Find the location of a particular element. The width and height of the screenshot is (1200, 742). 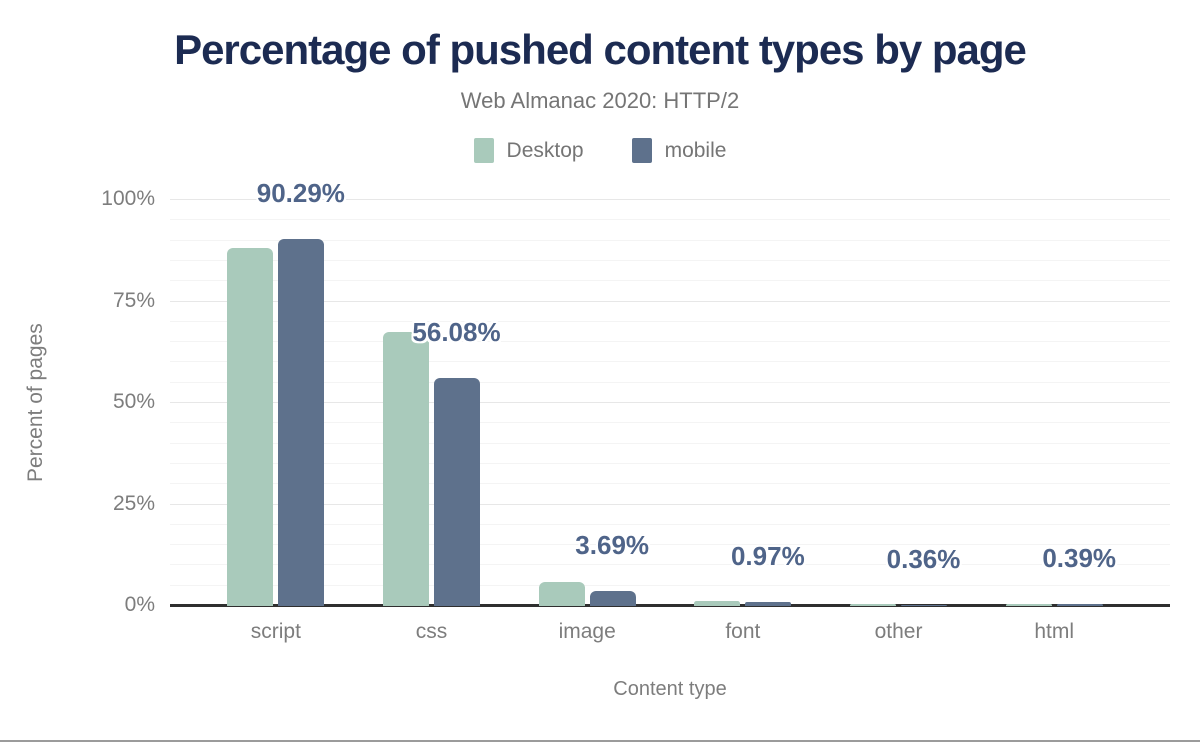

x-category-font: font is located at coordinates (743, 631).